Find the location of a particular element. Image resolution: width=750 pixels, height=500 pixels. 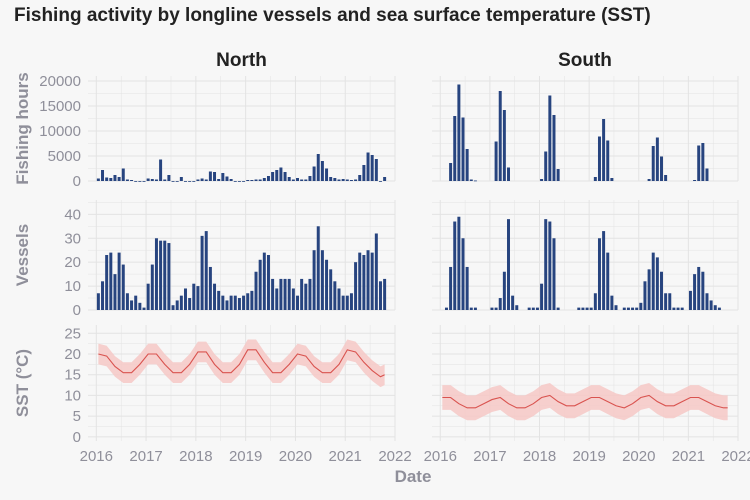

y-tick-label: 20000 is located at coordinates (60, 81).